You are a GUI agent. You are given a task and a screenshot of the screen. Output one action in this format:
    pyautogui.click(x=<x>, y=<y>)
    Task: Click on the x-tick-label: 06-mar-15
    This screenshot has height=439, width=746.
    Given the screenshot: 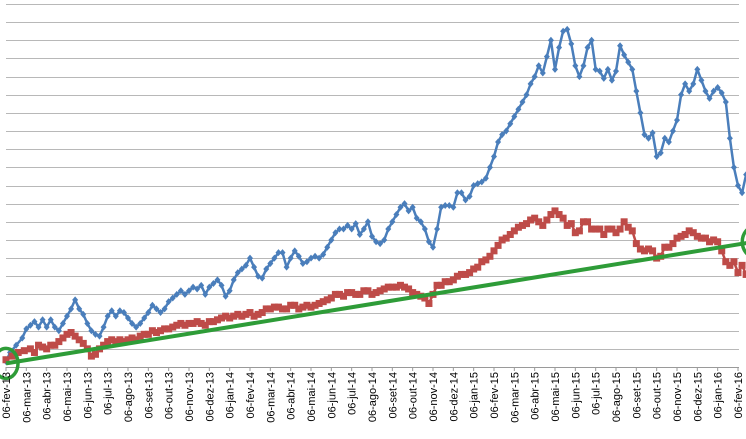 What is the action you would take?
    pyautogui.click(x=515, y=397)
    